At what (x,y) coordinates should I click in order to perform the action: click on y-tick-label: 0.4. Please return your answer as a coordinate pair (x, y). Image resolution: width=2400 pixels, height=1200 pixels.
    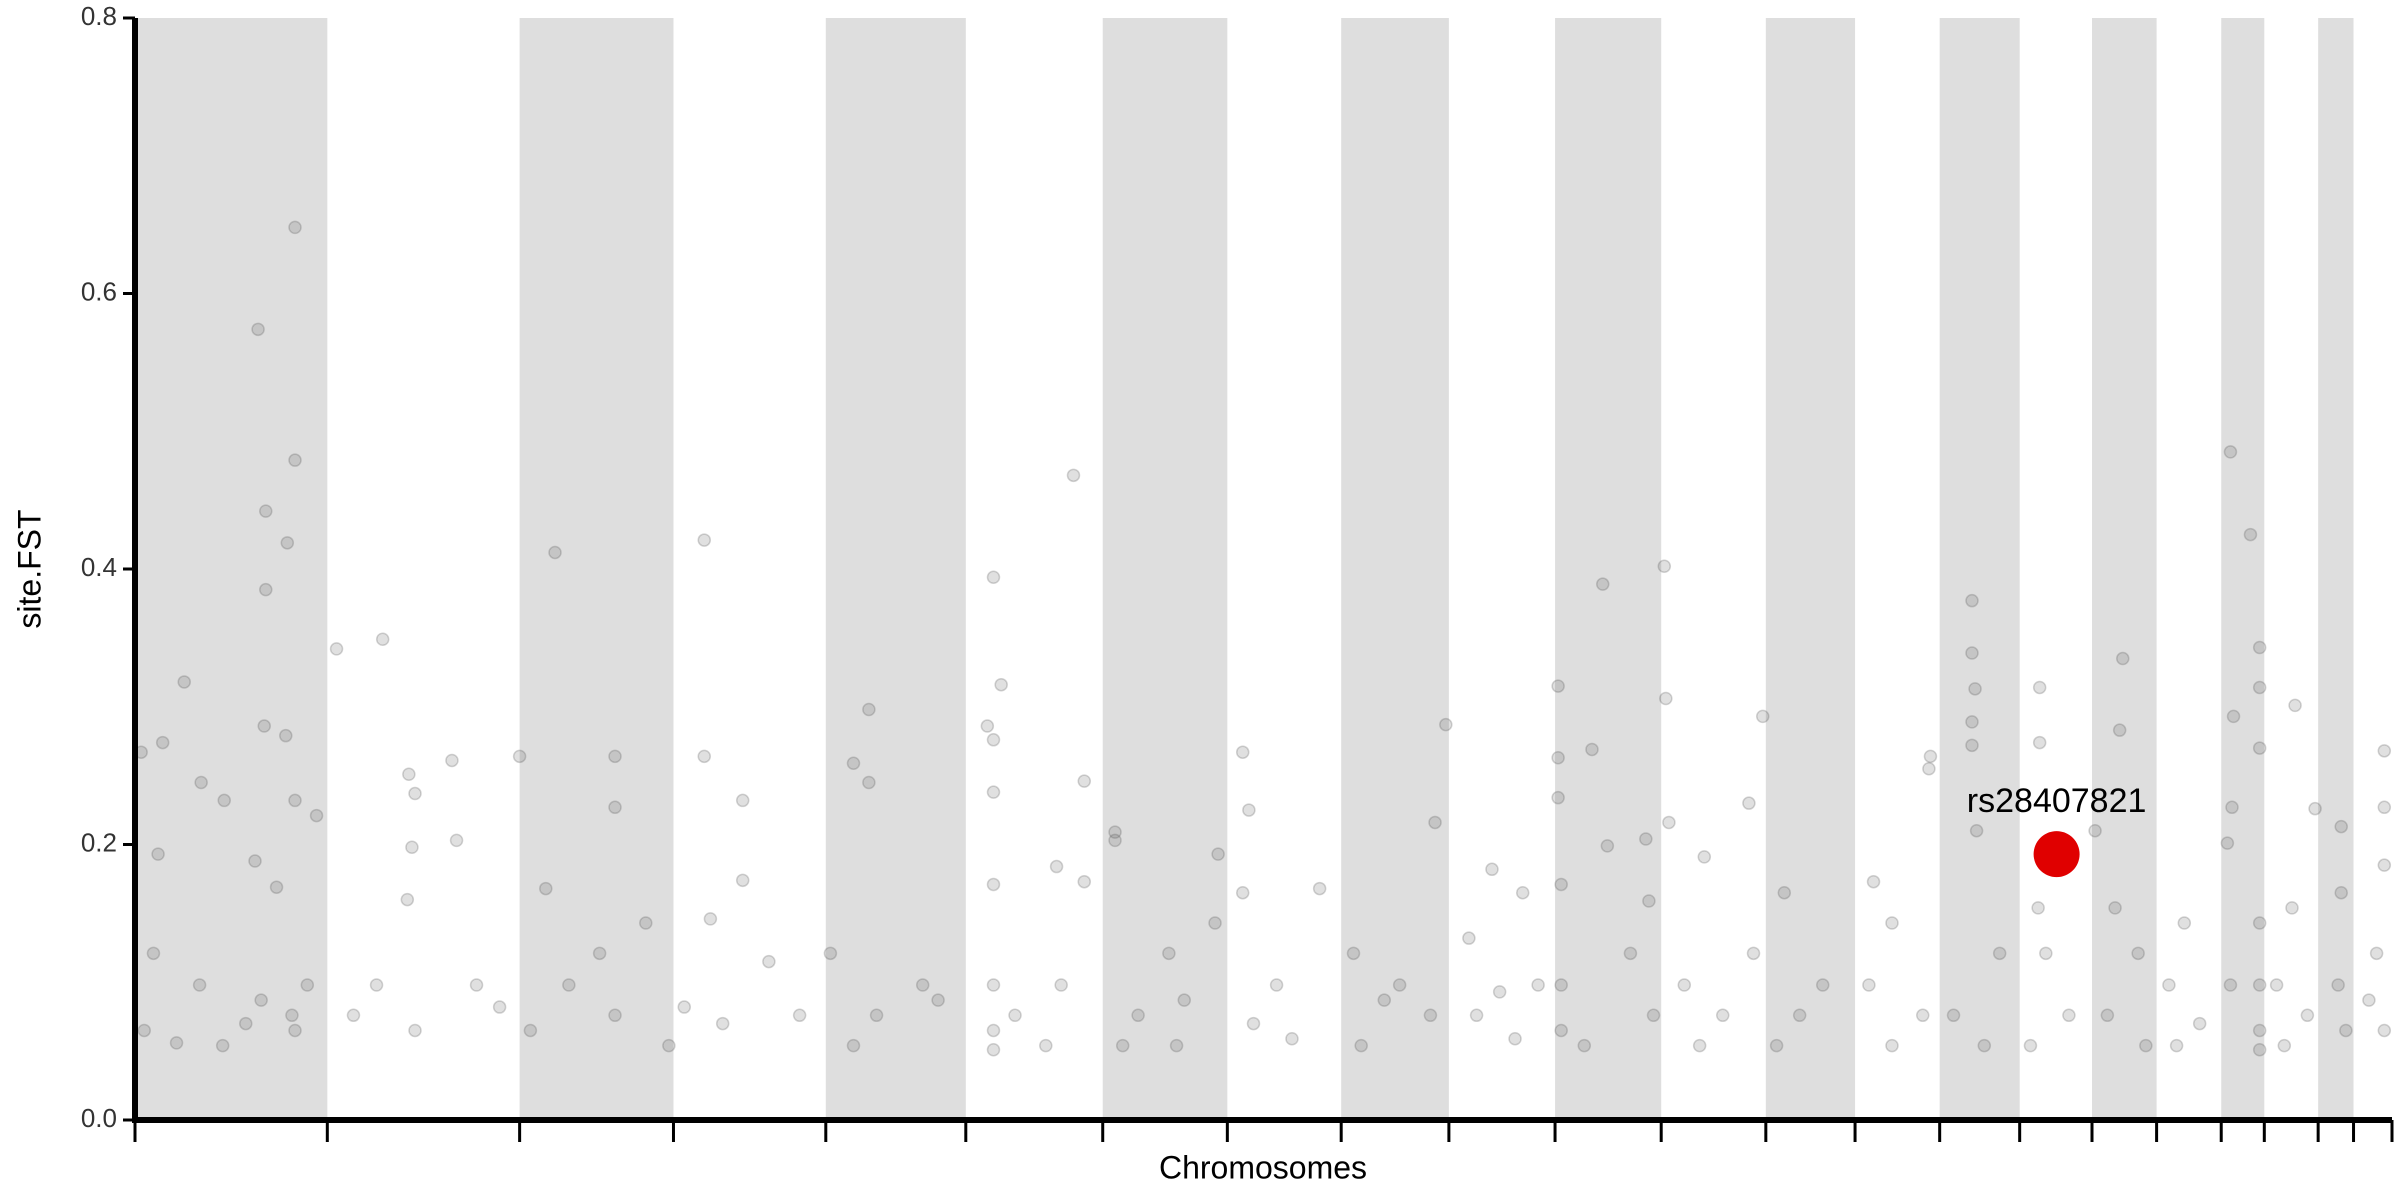
    Looking at the image, I should click on (99, 567).